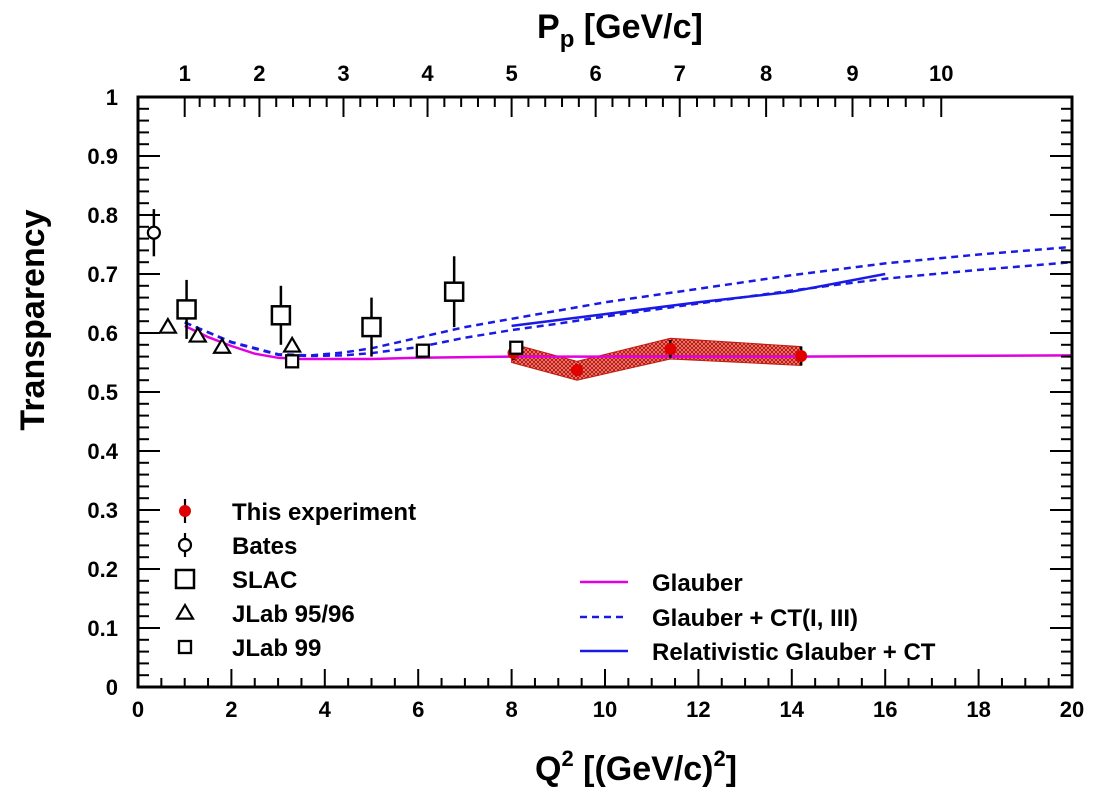 This screenshot has height=793, width=1108. I want to click on y-tick-label: 0, so click(112, 687).